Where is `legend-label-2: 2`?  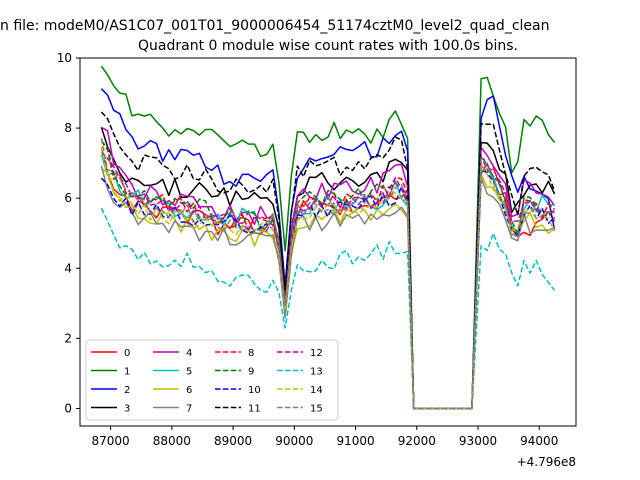
legend-label-2: 2 is located at coordinates (127, 390).